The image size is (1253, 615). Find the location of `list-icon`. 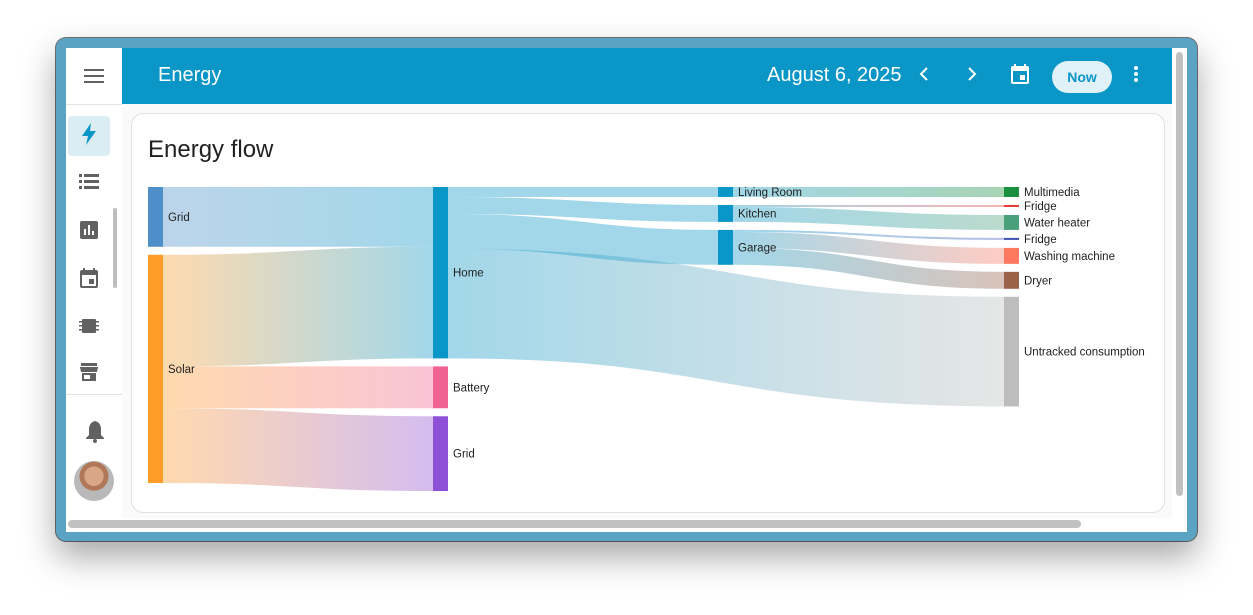

list-icon is located at coordinates (89, 184).